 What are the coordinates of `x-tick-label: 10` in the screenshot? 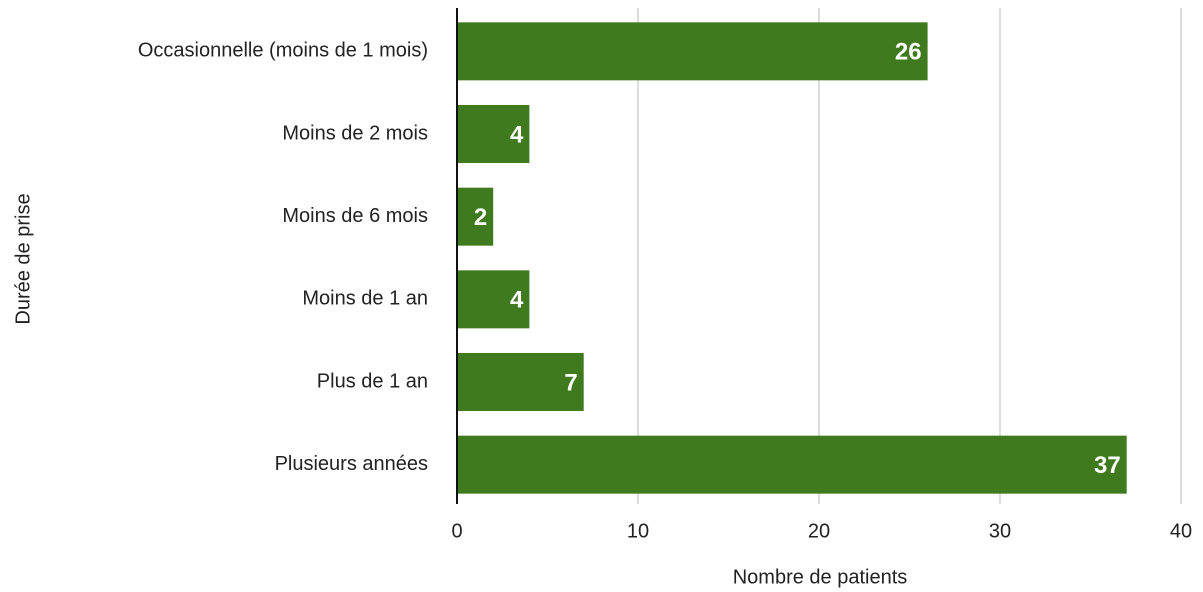 It's located at (638, 531).